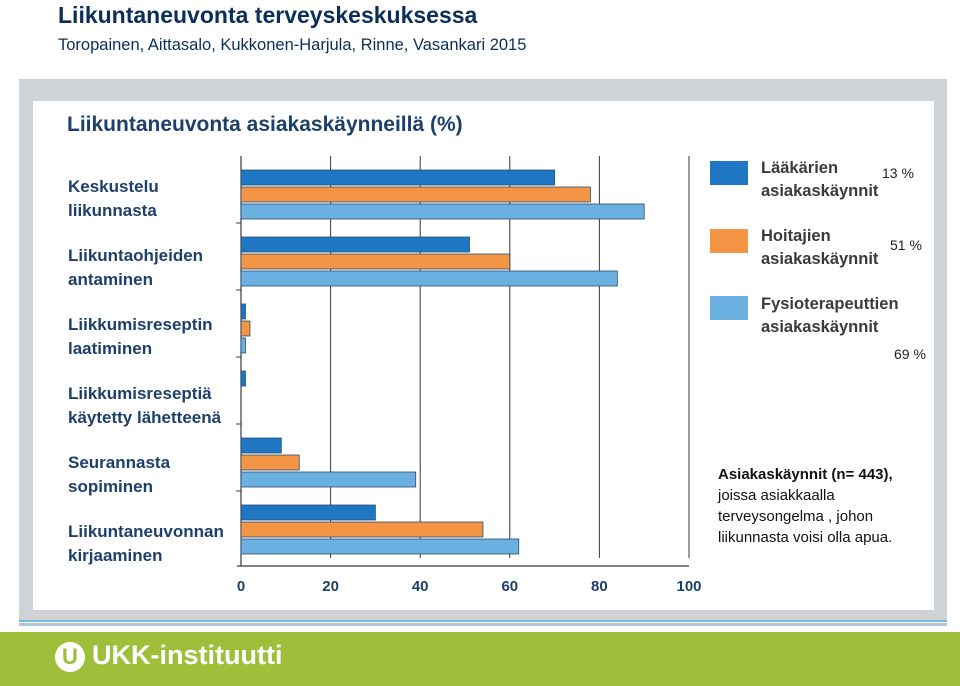 The image size is (960, 686). What do you see at coordinates (805, 537) in the screenshot?
I see `note-line: liikunnasta voisi olla apua.` at bounding box center [805, 537].